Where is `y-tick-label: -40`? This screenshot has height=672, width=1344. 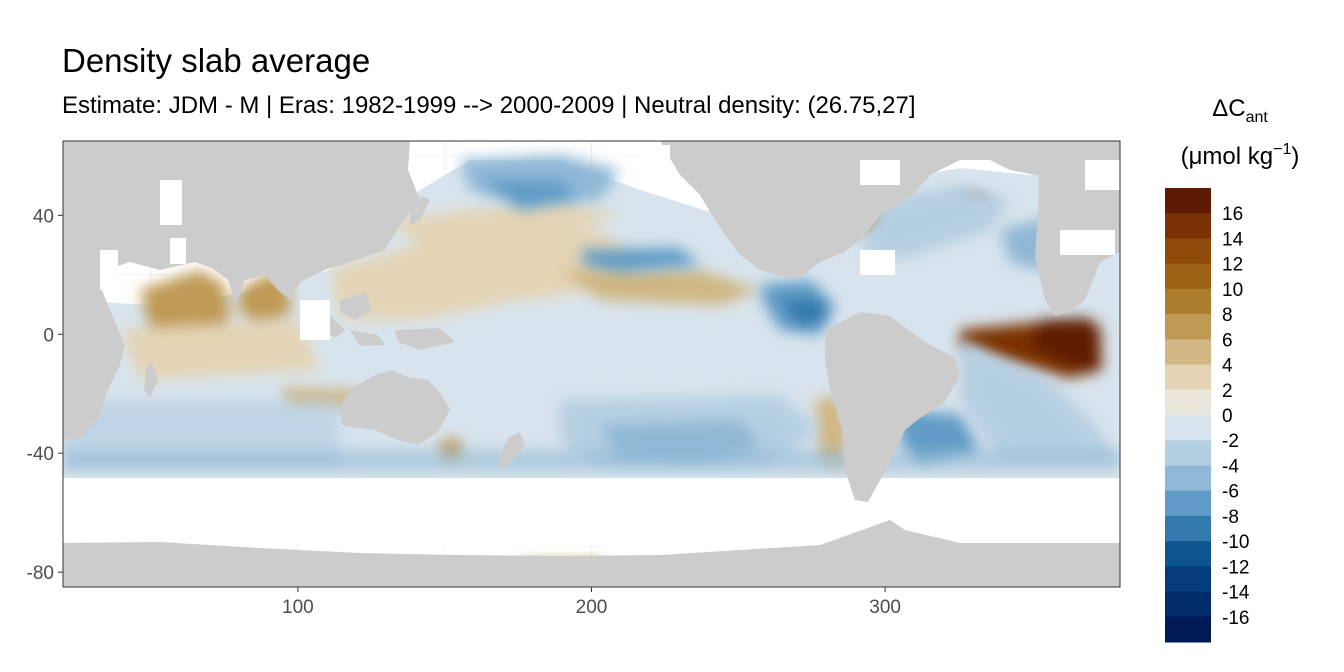 y-tick-label: -40 is located at coordinates (40, 454).